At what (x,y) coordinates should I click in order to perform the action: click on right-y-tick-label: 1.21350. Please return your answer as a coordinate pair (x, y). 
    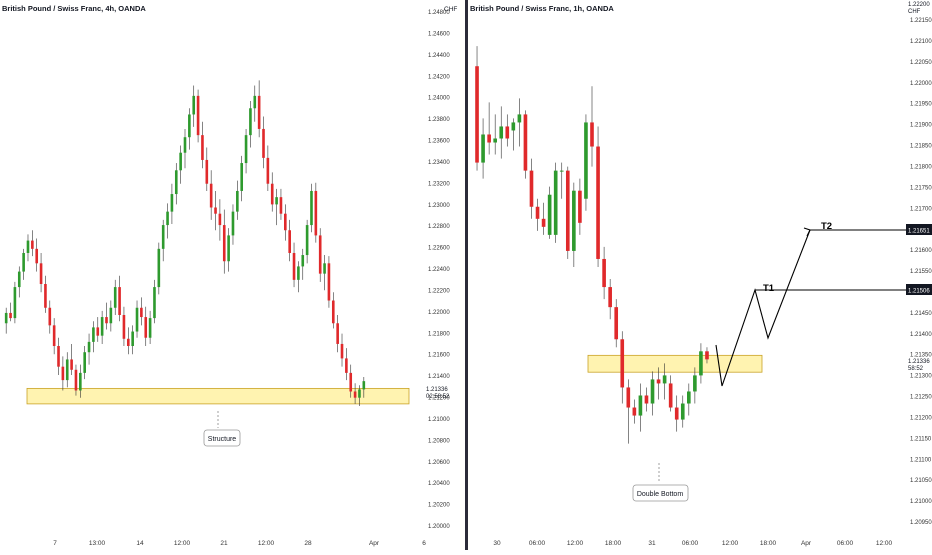
    Looking at the image, I should click on (921, 356).